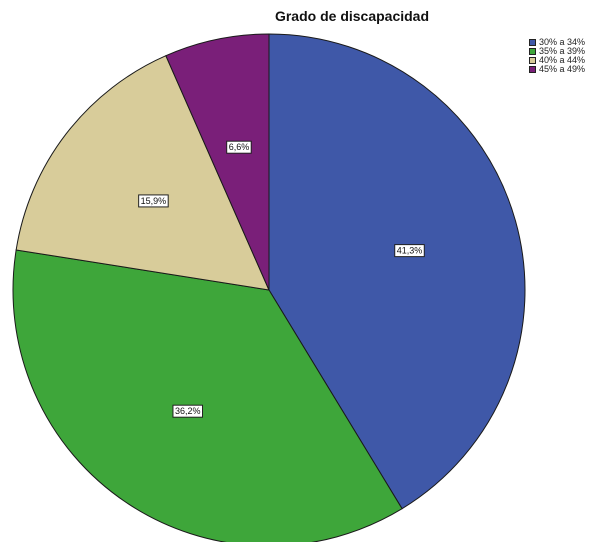 This screenshot has height=542, width=608. Describe the element at coordinates (352, 16) in the screenshot. I see `chart-title: Grado de discapacidad` at that location.